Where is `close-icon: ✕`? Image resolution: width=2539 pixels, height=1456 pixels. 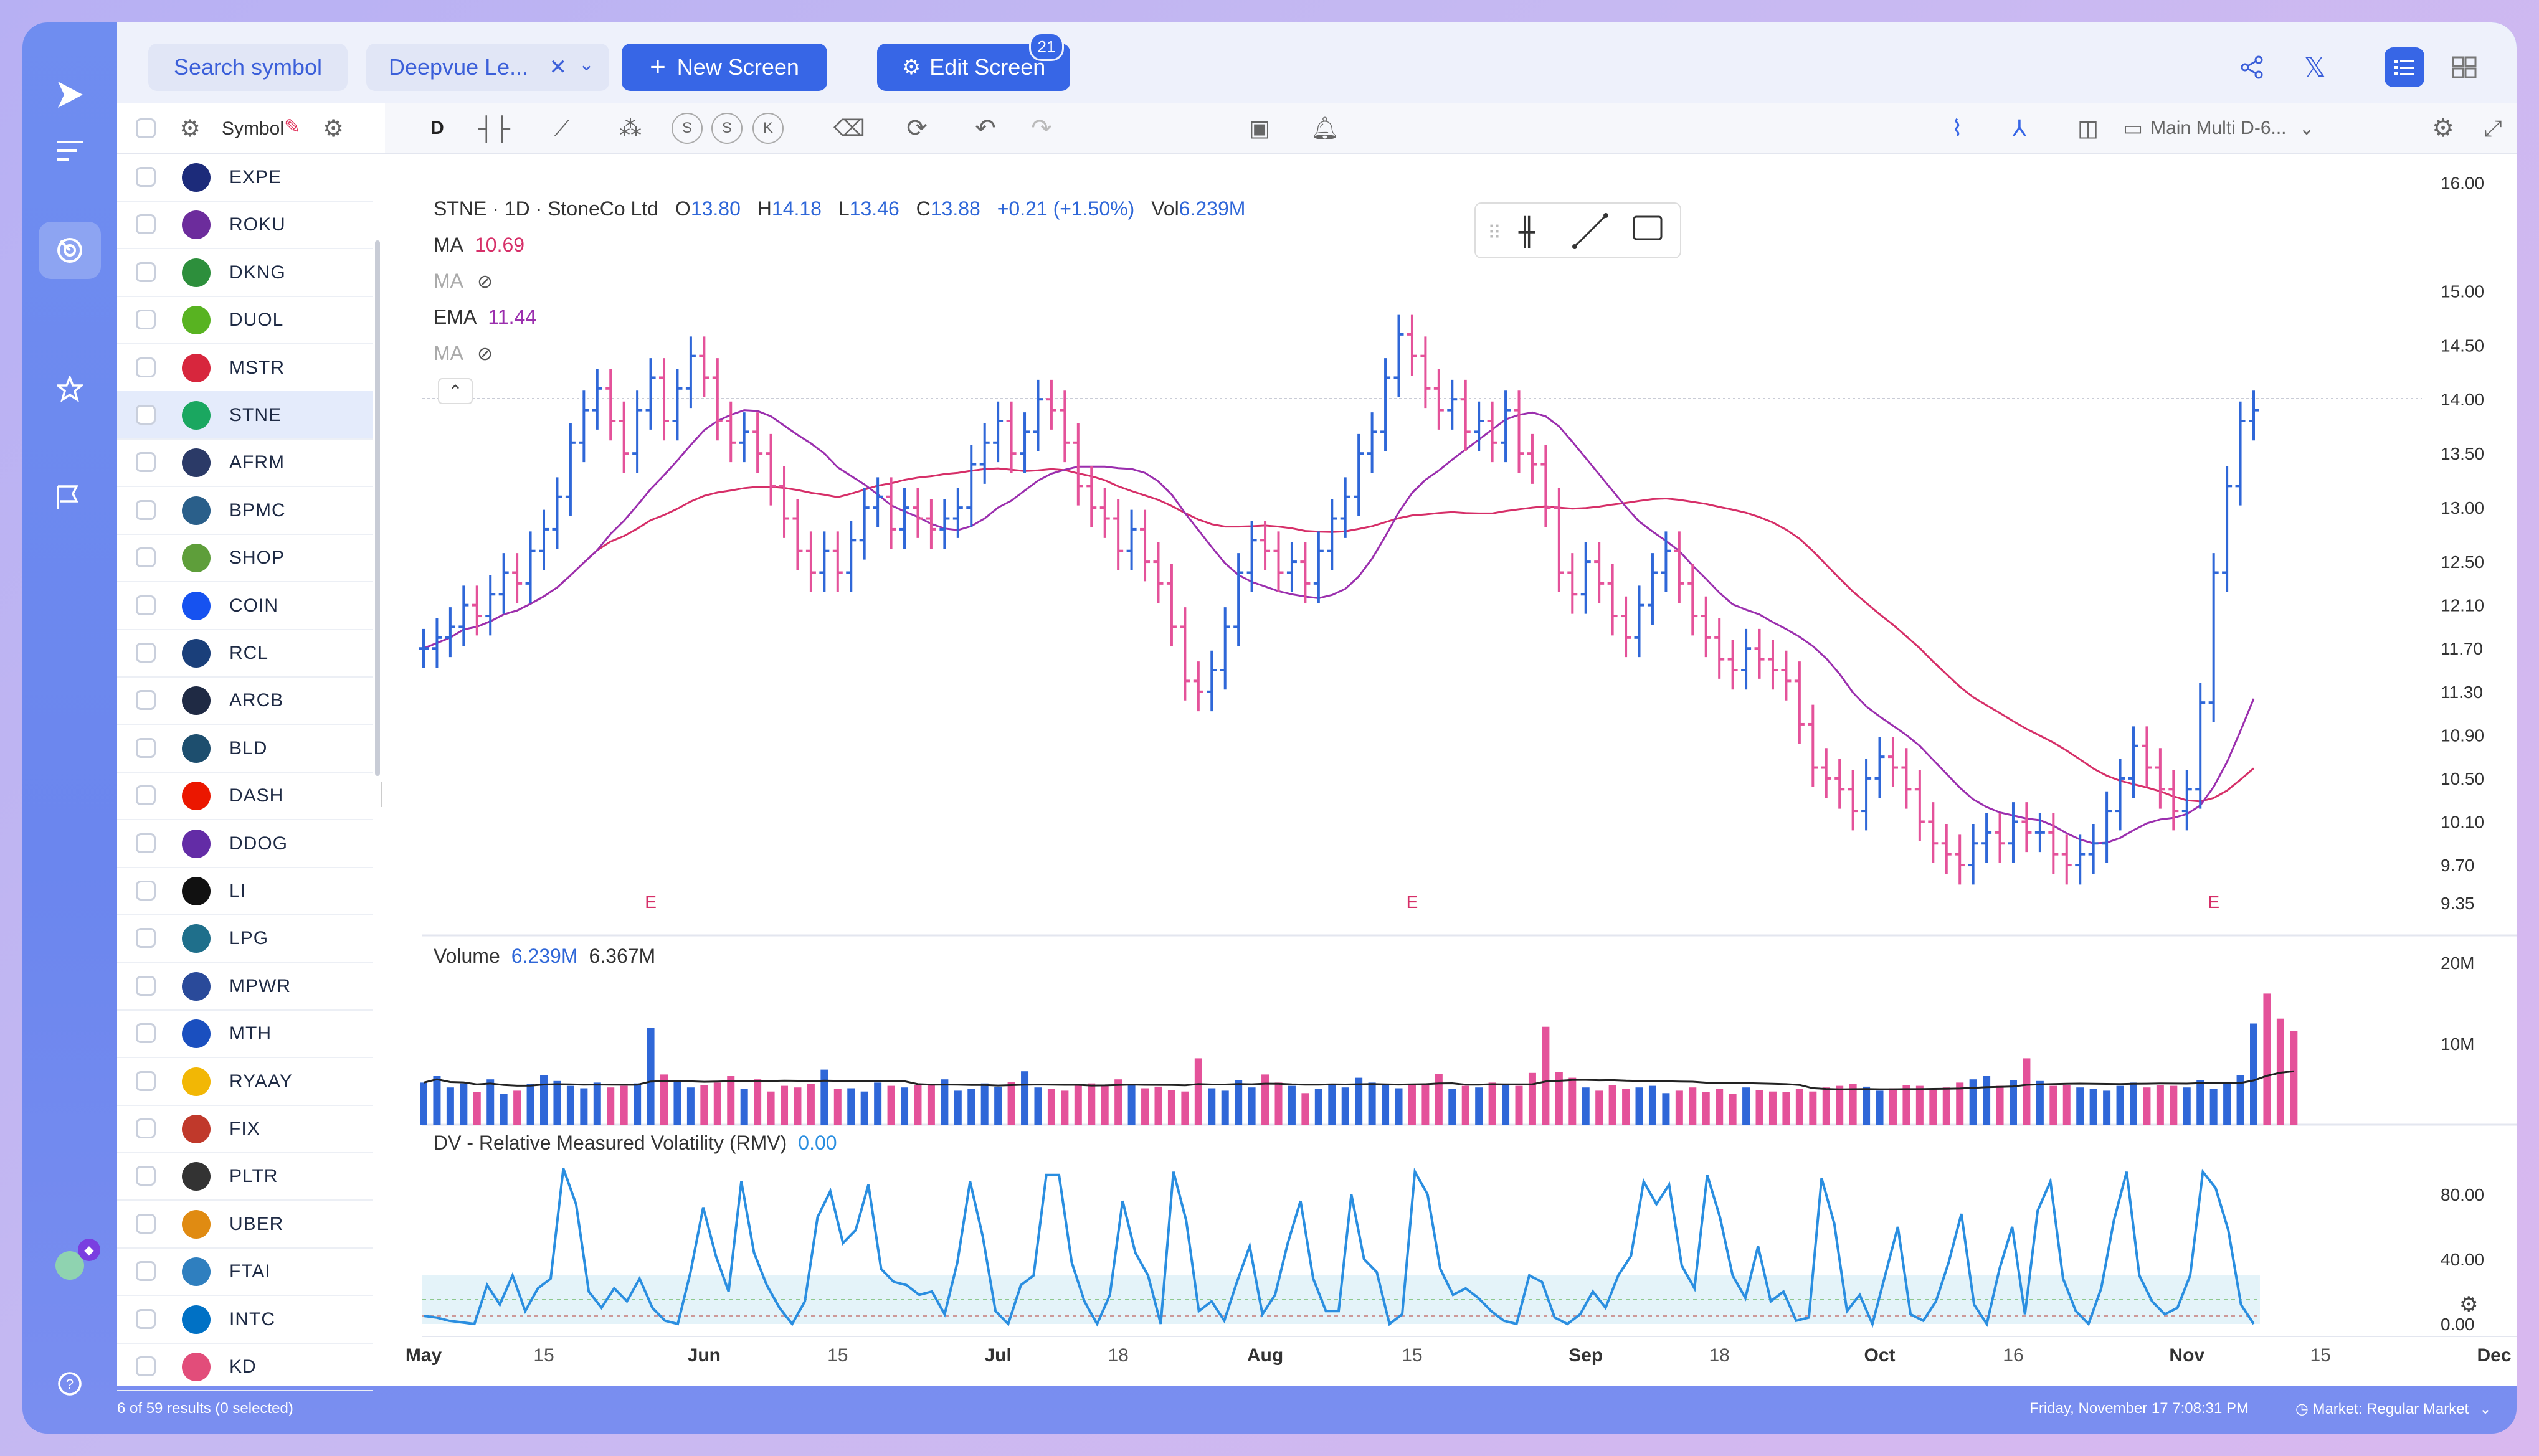
close-icon: ✕ is located at coordinates (558, 67).